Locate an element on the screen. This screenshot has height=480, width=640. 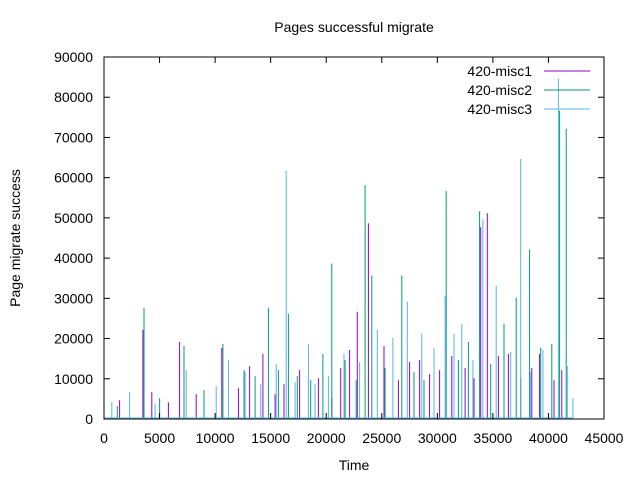
y-tick-label: 90000 is located at coordinates (73, 57).